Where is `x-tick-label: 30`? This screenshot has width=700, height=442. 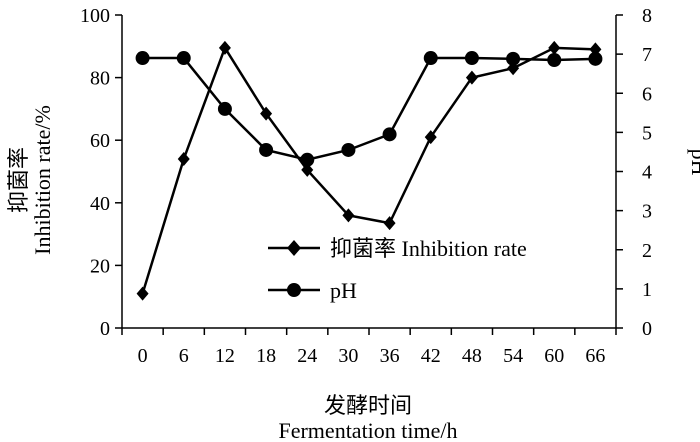 x-tick-label: 30 is located at coordinates (348, 356).